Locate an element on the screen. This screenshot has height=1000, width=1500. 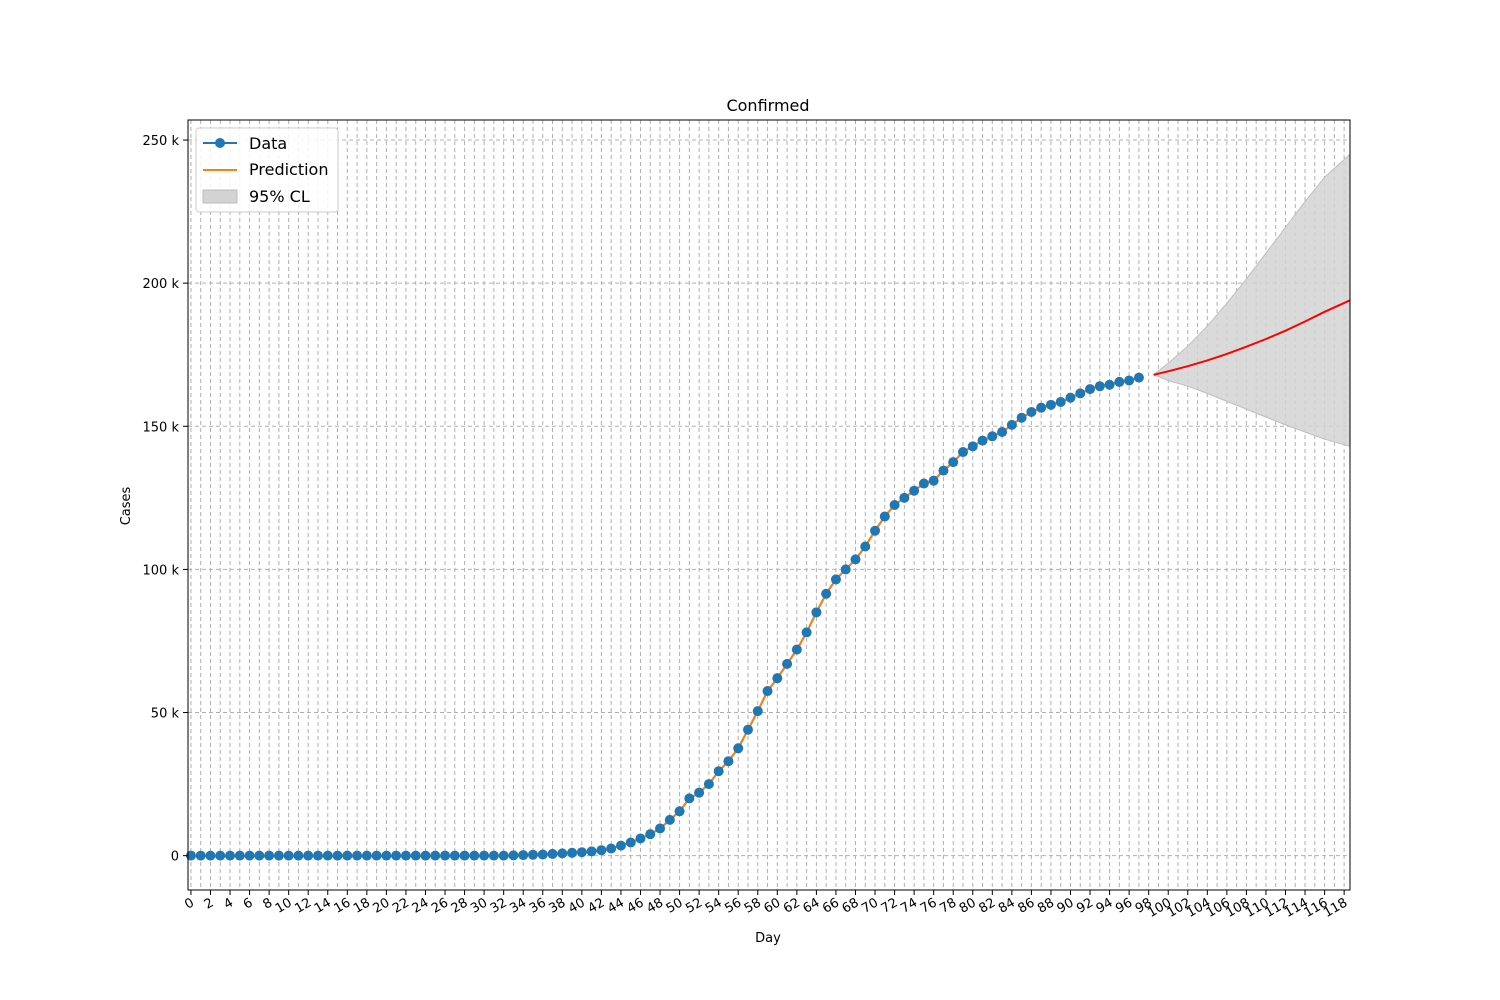
x-tick-label: 64 is located at coordinates (812, 905).